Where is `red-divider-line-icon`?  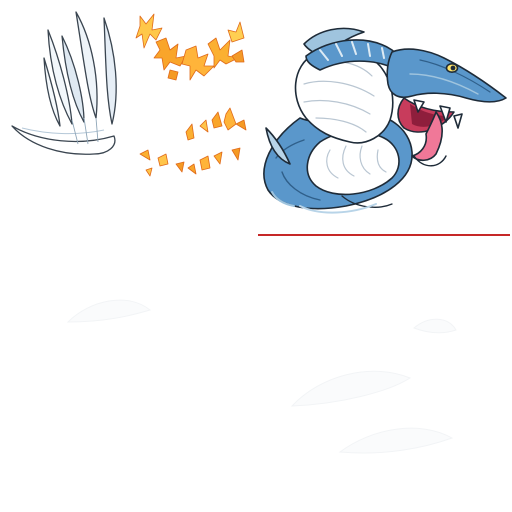
red-divider-line-icon is located at coordinates (384, 235).